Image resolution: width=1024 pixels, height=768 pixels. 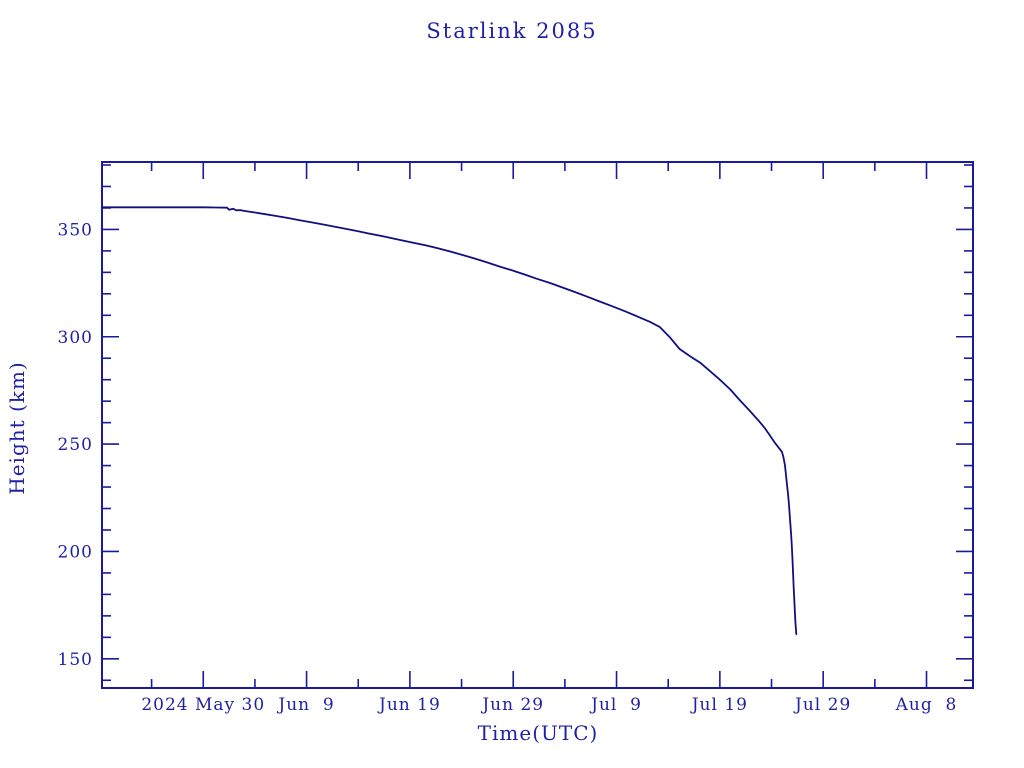 I want to click on y-tick-label: 150, so click(x=75, y=660).